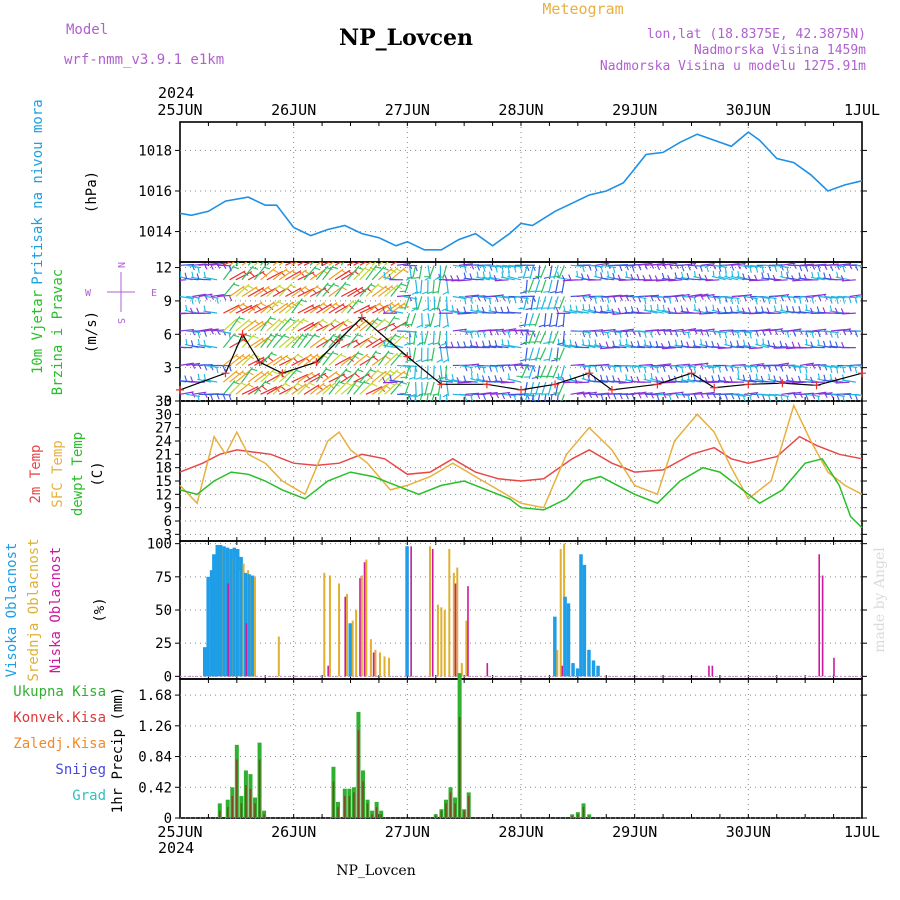 The image size is (900, 900). What do you see at coordinates (58, 473) in the screenshot?
I see `sfc-temp-axis-label: SFC Temp` at bounding box center [58, 473].